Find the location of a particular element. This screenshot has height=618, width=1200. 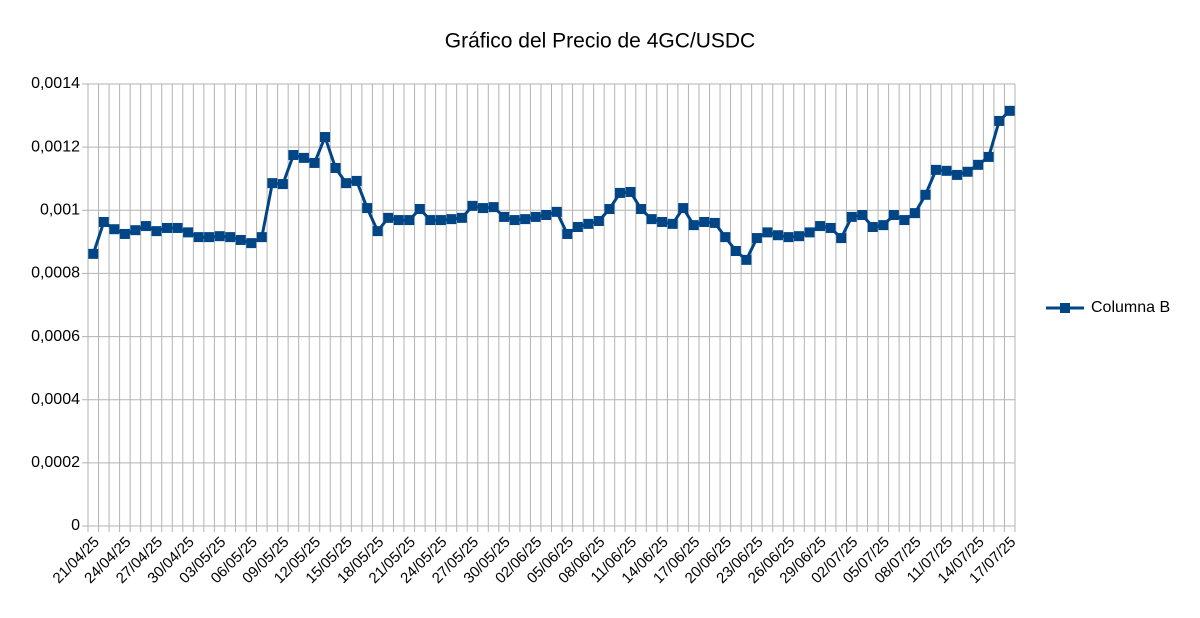

y-tick-label: 0,001 is located at coordinates (60, 210).